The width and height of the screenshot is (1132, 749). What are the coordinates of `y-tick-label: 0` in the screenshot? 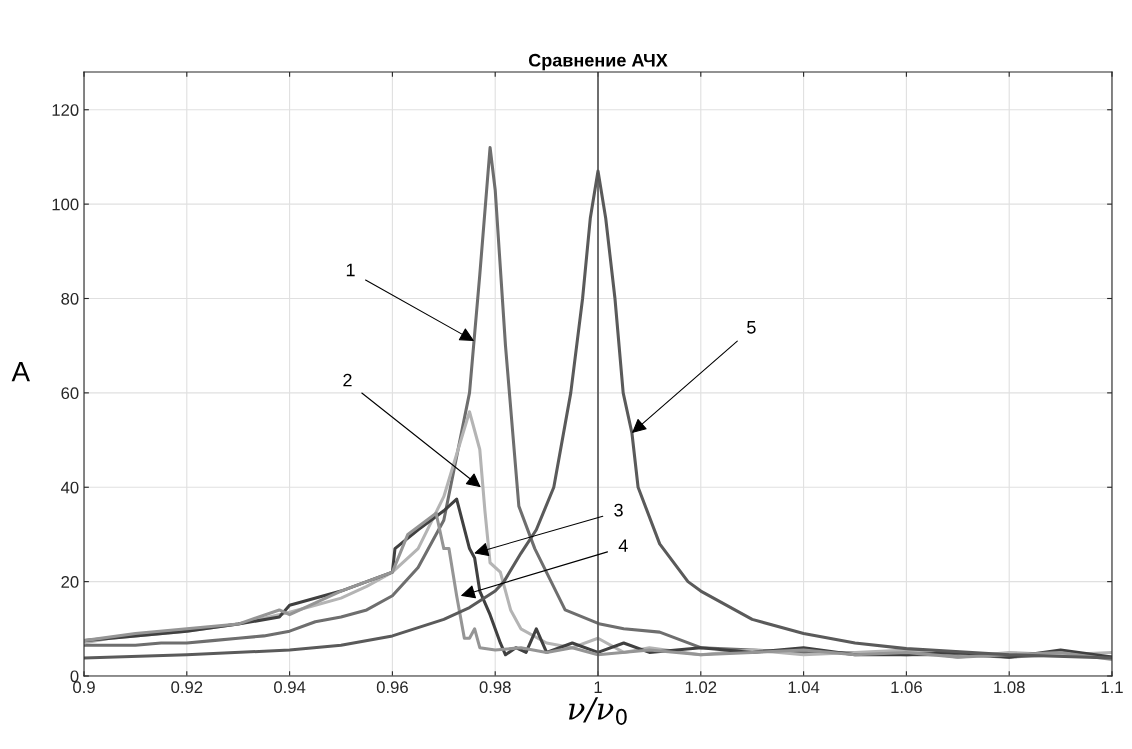 It's located at (74, 676).